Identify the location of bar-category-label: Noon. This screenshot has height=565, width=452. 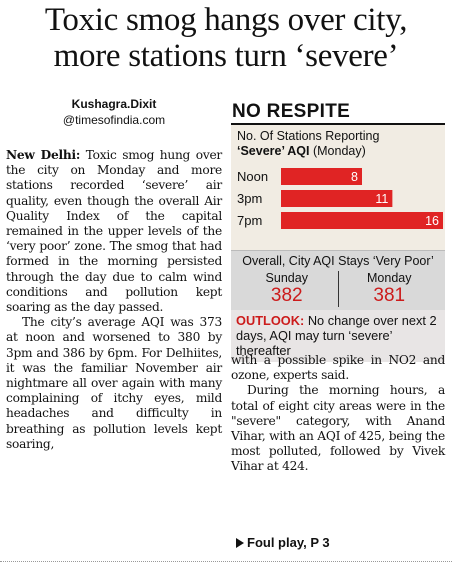
(252, 176).